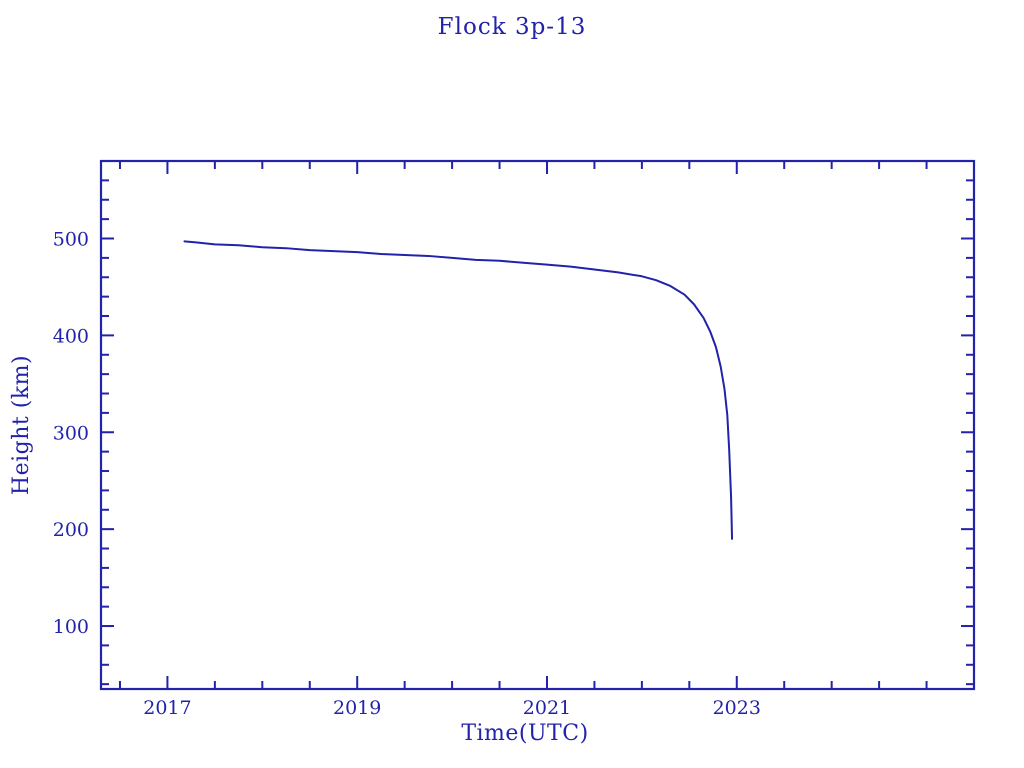  What do you see at coordinates (512, 27) in the screenshot?
I see `page-title: Flock 3p-13` at bounding box center [512, 27].